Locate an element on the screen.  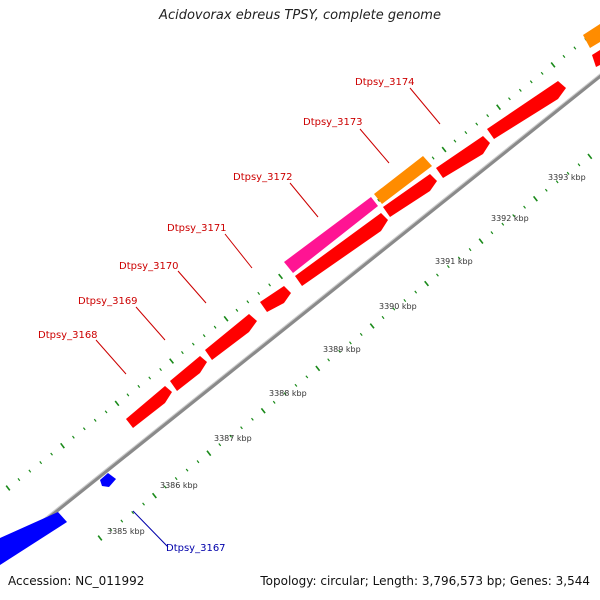
gene-dtpsy-3173-lower is located at coordinates (410, 195).